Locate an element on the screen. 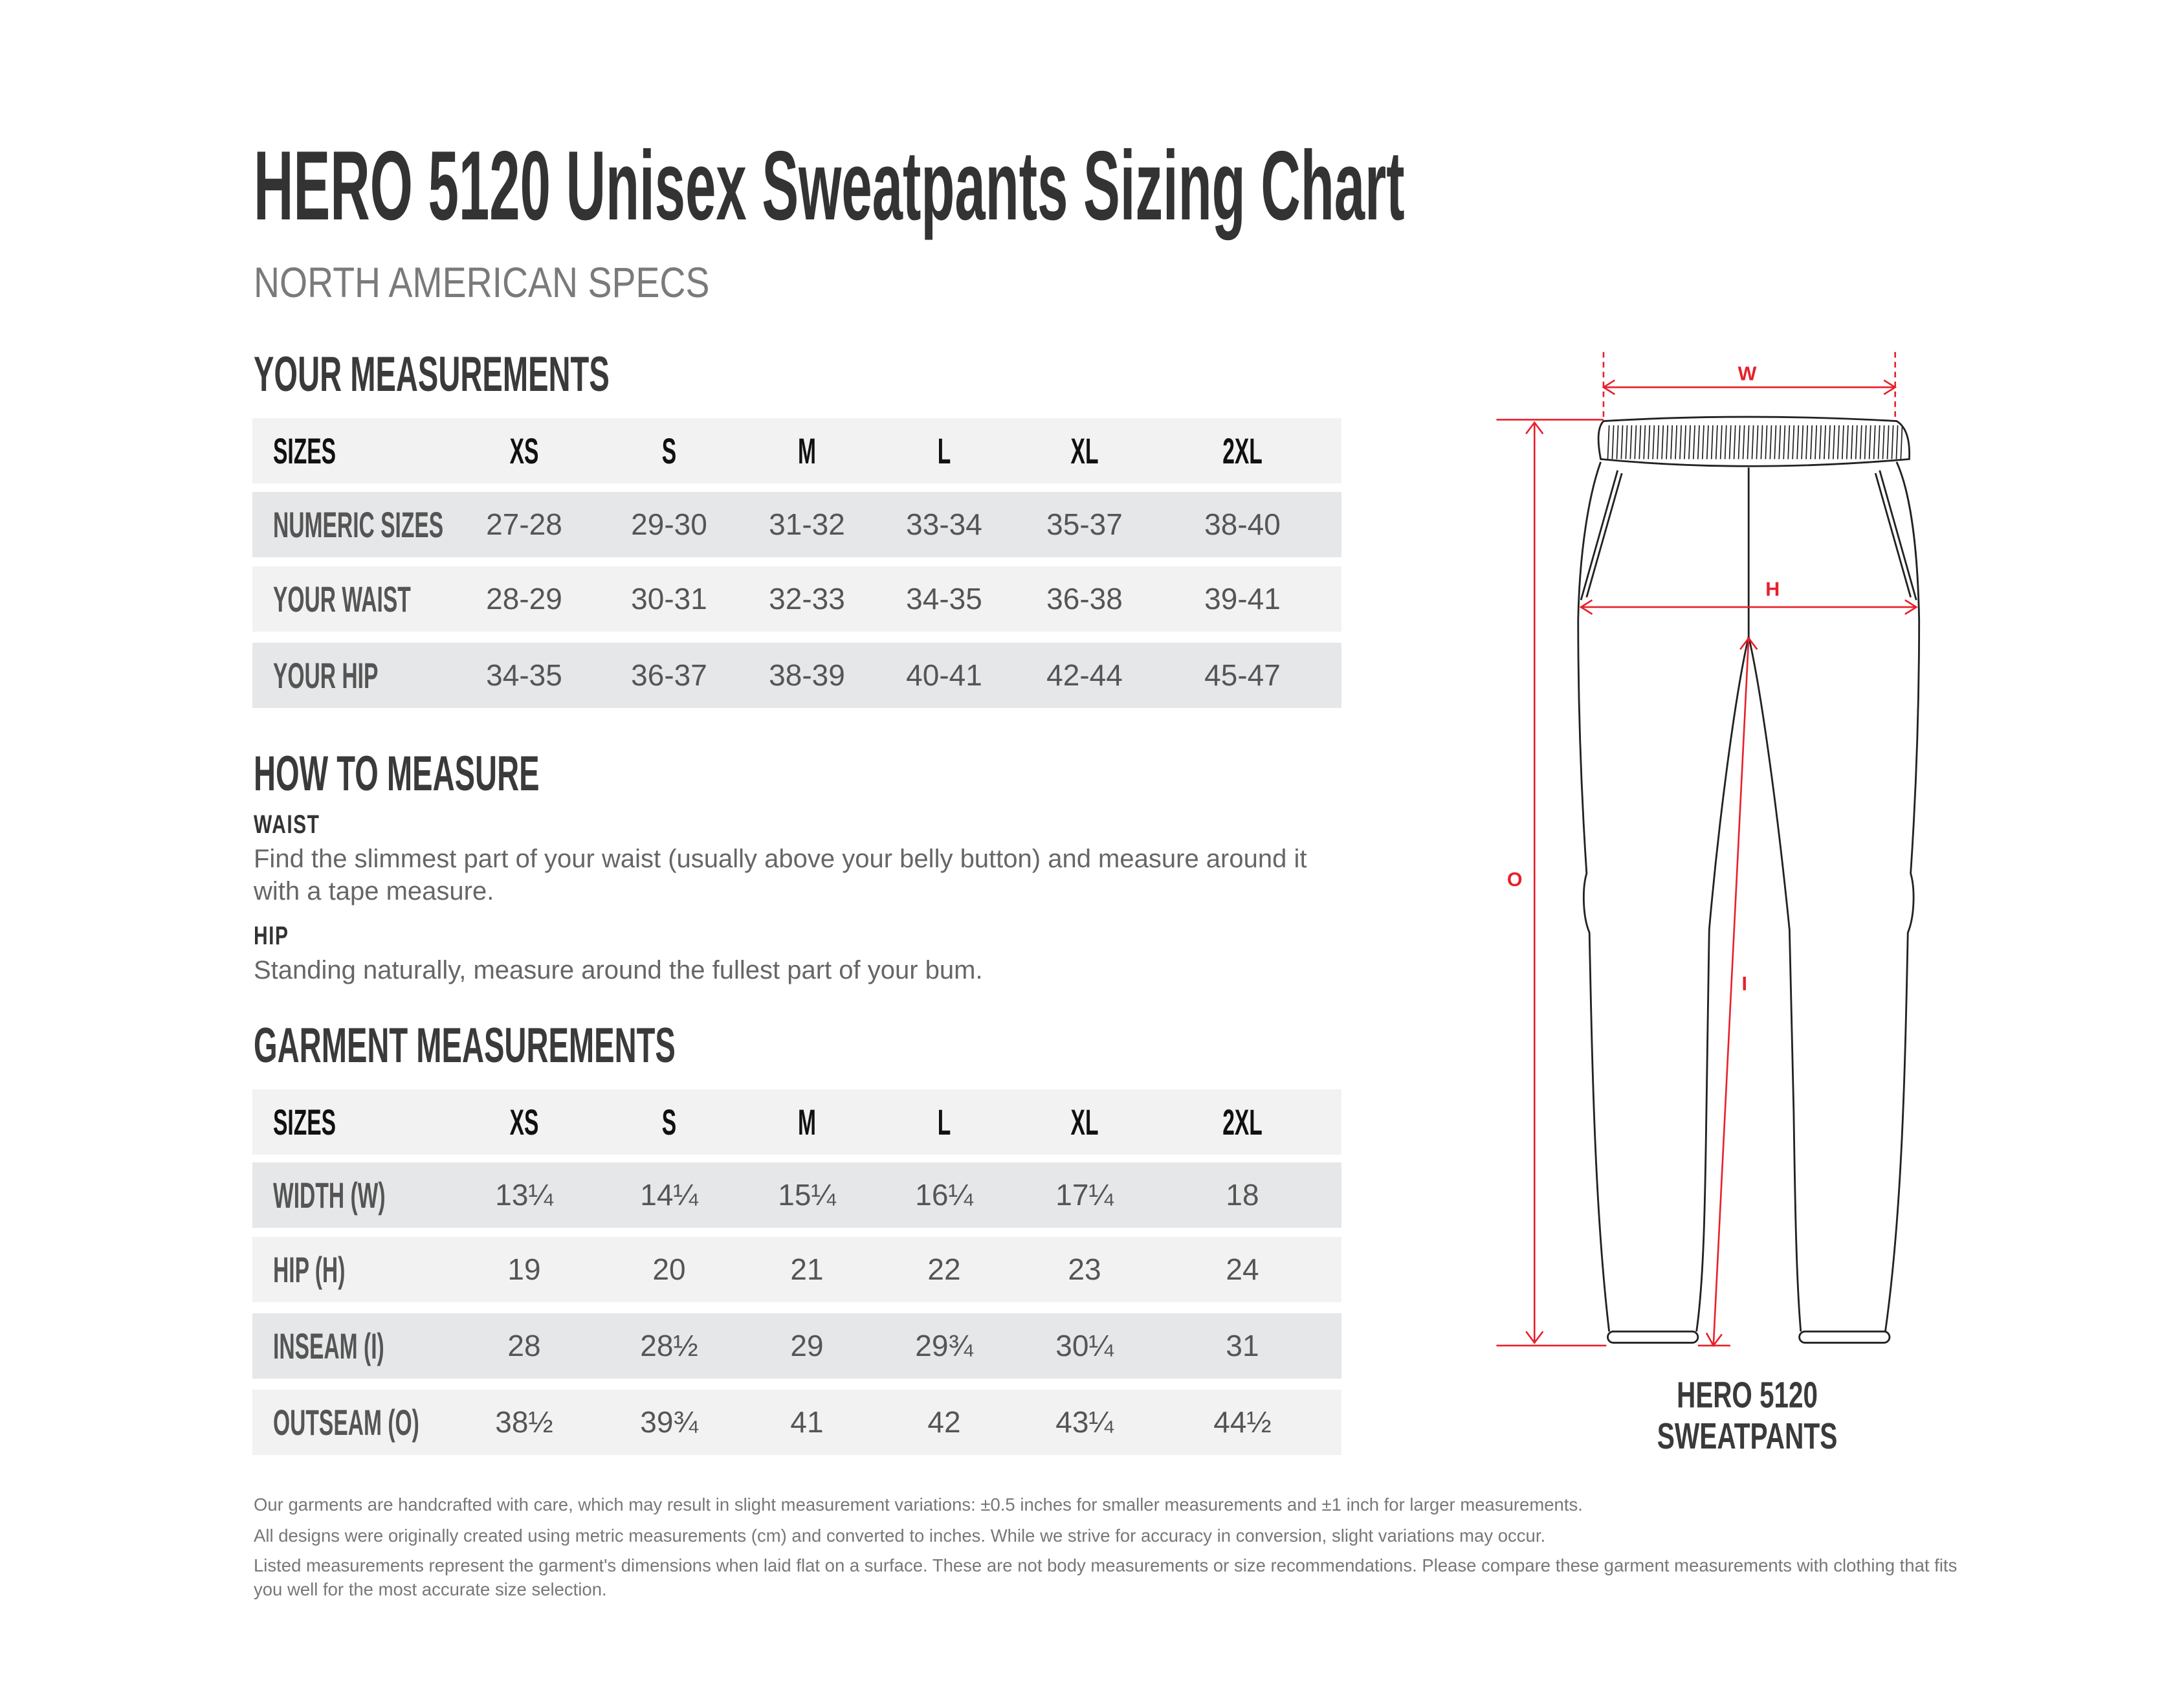 The width and height of the screenshot is (2184, 1699). left-leg-outer is located at coordinates (1594, 896).